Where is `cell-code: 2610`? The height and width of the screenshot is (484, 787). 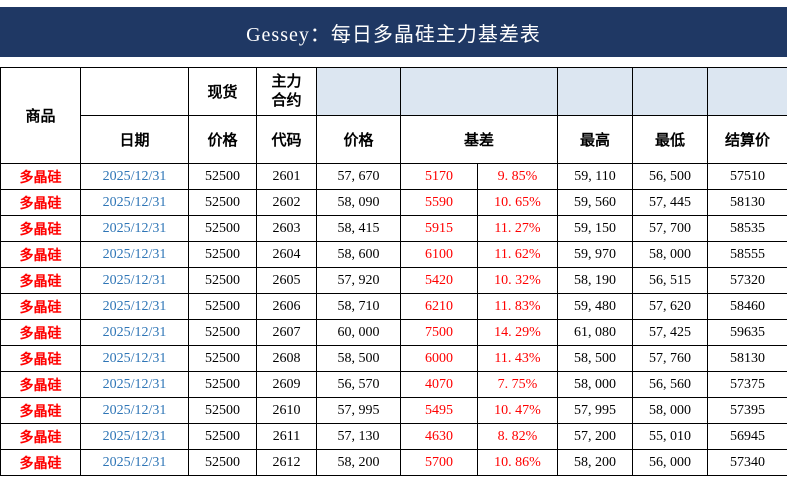 cell-code: 2610 is located at coordinates (286, 410).